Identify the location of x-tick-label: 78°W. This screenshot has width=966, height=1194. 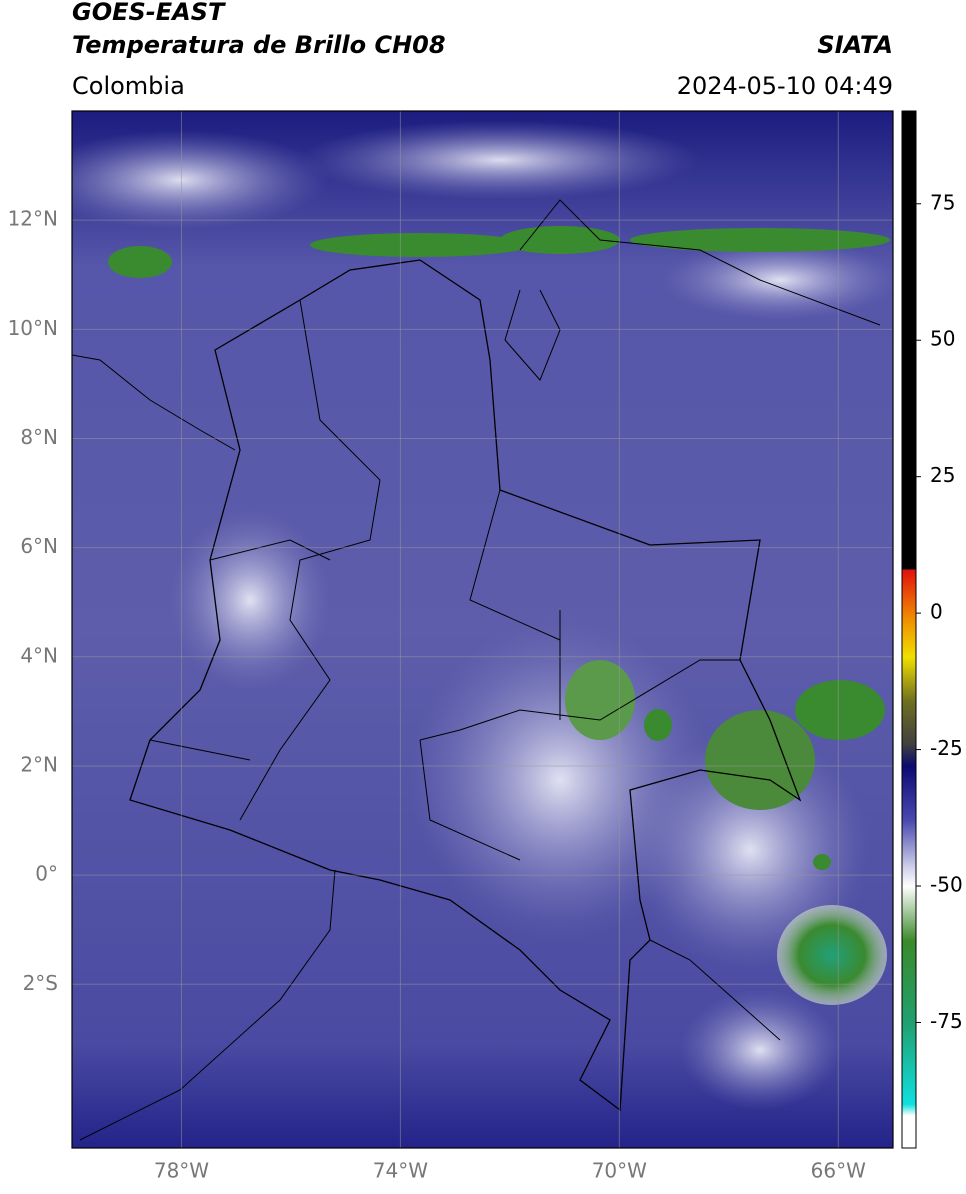
(181, 1171).